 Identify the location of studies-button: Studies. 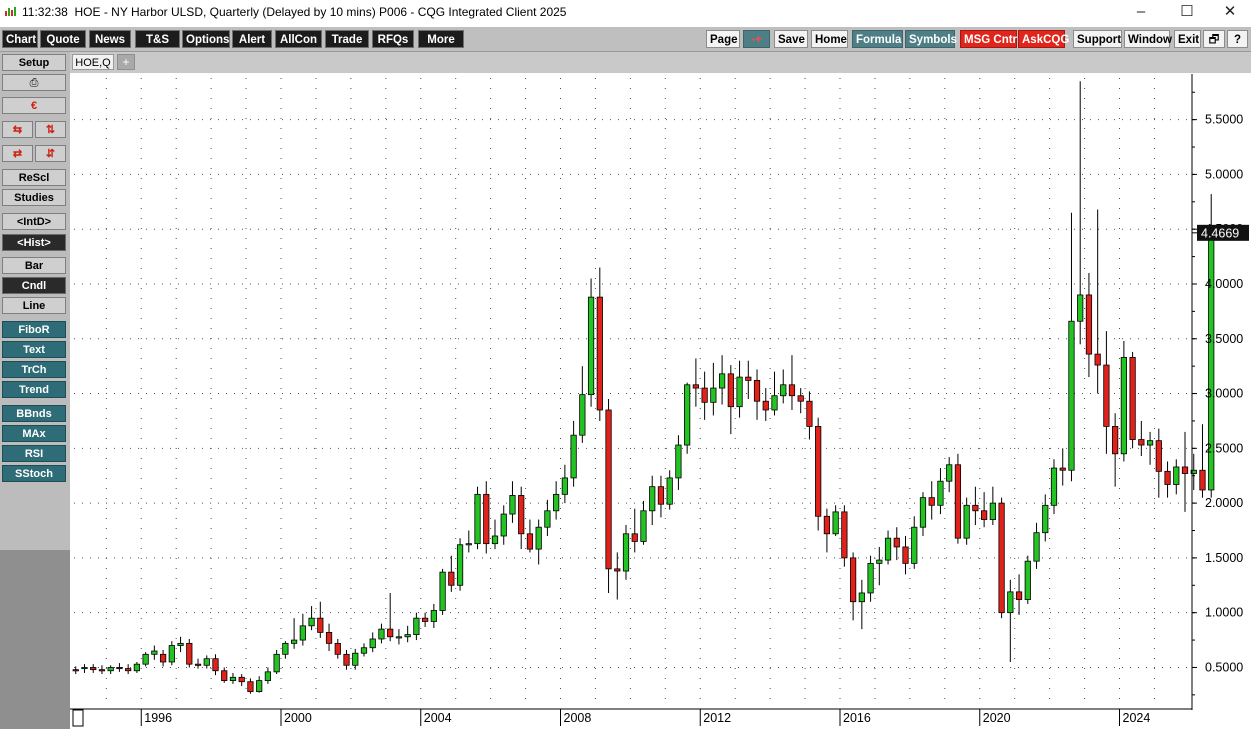
(34, 197).